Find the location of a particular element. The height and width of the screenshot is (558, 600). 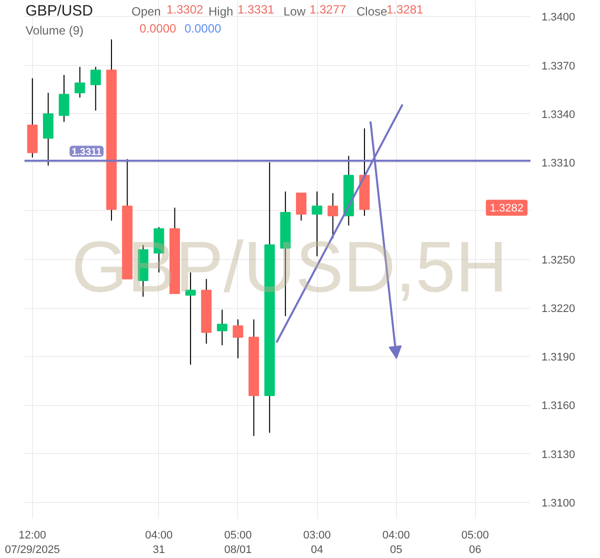

annotation: Close is located at coordinates (372, 11).